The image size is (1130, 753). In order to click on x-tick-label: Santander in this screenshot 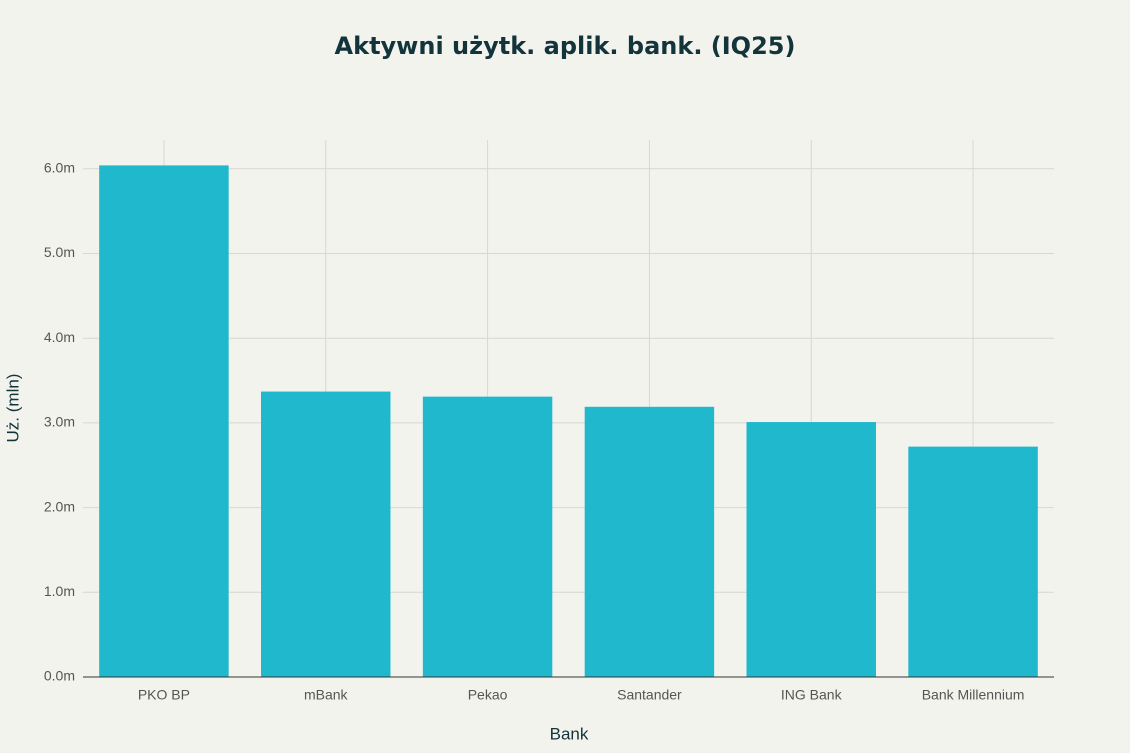, I will do `click(649, 695)`.